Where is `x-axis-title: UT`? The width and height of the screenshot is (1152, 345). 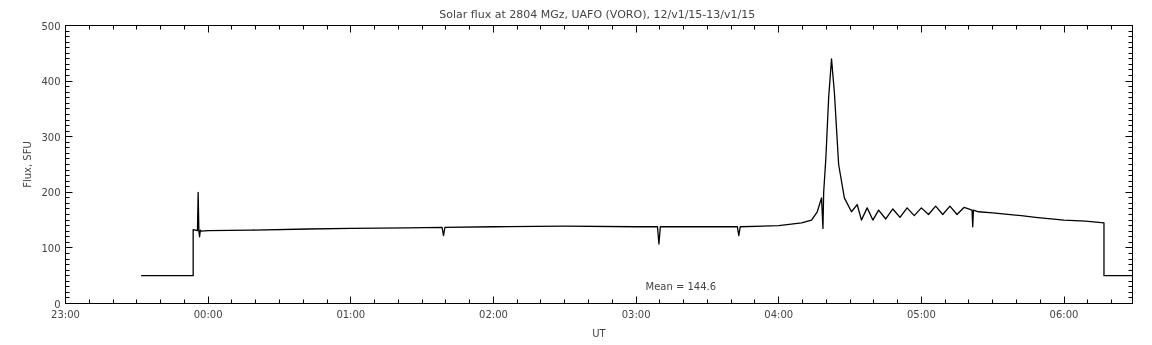
x-axis-title: UT is located at coordinates (599, 333).